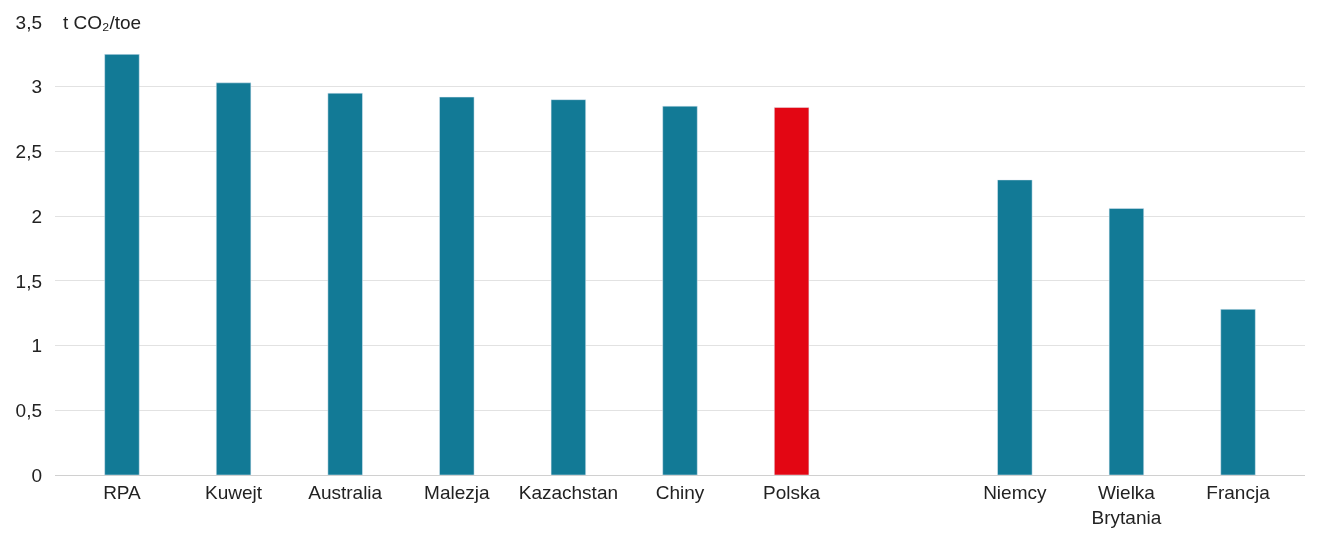 This screenshot has height=540, width=1320. Describe the element at coordinates (1015, 492) in the screenshot. I see `x-tick-label: Niemcy` at that location.